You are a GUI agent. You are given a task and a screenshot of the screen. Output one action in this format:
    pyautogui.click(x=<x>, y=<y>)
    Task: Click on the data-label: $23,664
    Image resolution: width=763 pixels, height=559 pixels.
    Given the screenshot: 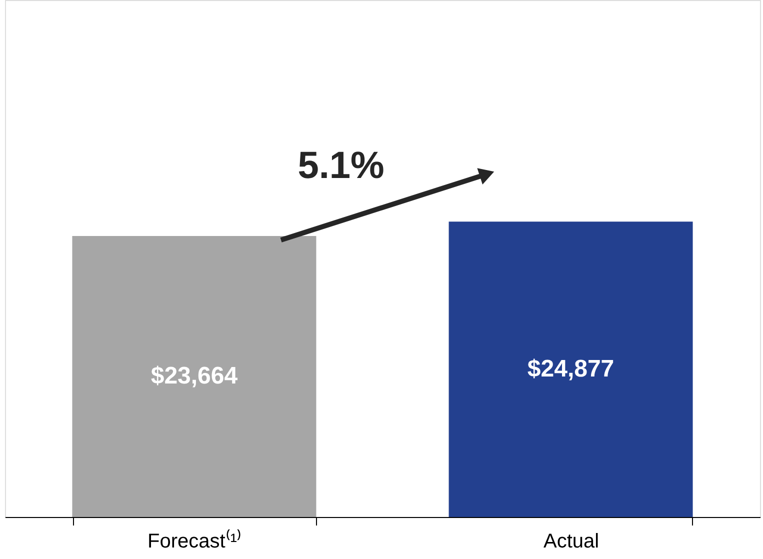 What is the action you would take?
    pyautogui.click(x=194, y=376)
    